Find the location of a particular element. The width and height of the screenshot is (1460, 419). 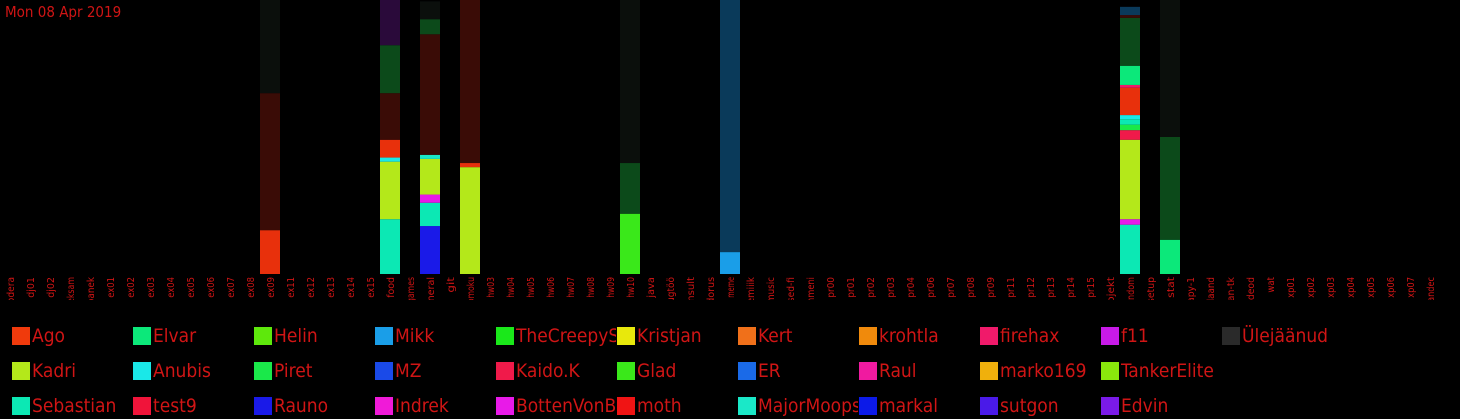

x-tick-label: food is located at coordinates (391, 287).